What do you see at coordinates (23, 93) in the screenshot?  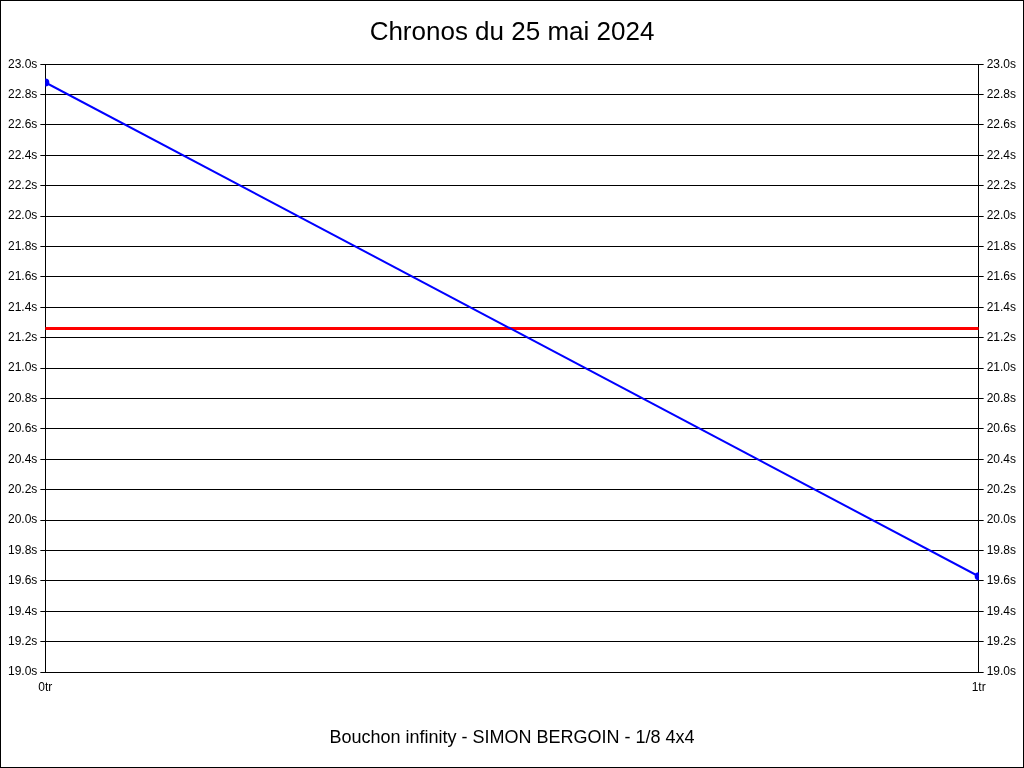 I see `y-tick-label: 22.8s` at bounding box center [23, 93].